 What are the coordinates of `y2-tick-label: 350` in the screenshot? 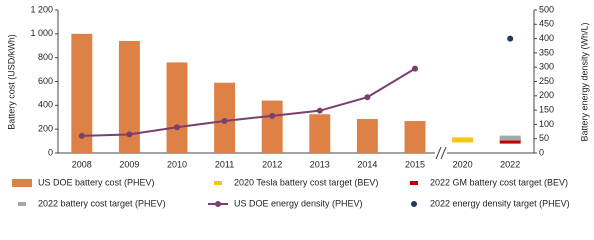 It's located at (546, 52).